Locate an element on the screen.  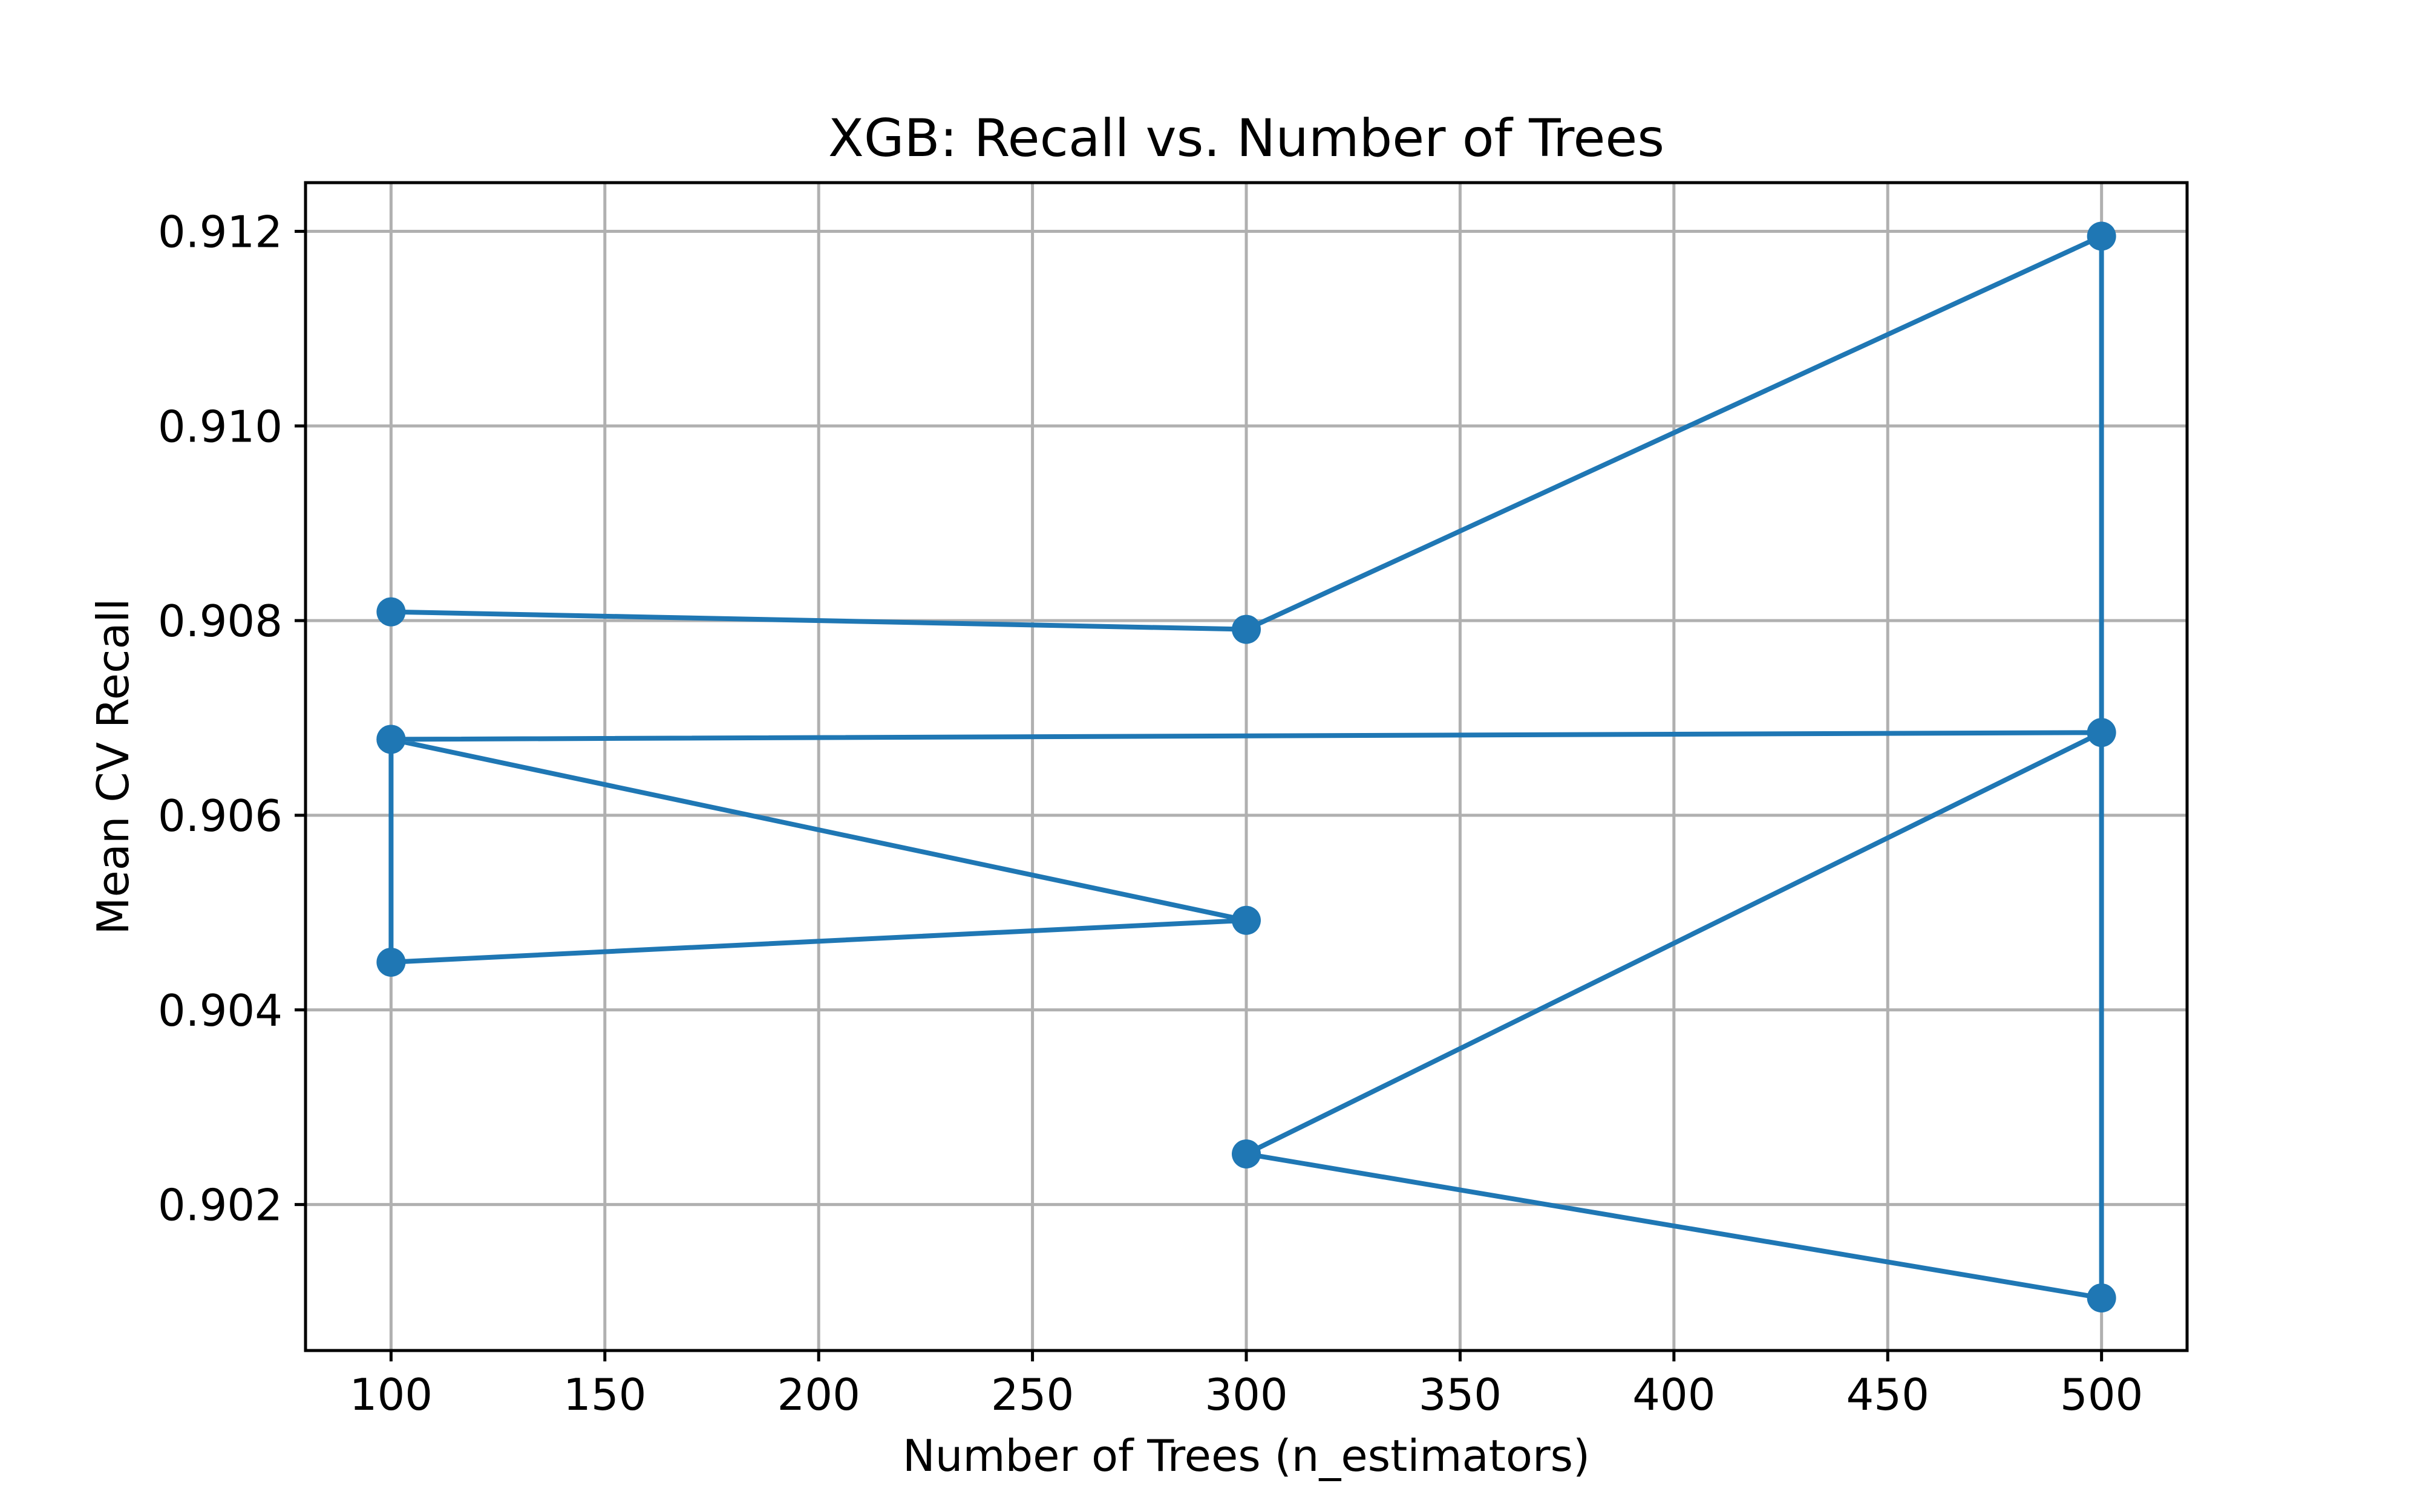
x-tick-label: 300 is located at coordinates (1246, 1394).